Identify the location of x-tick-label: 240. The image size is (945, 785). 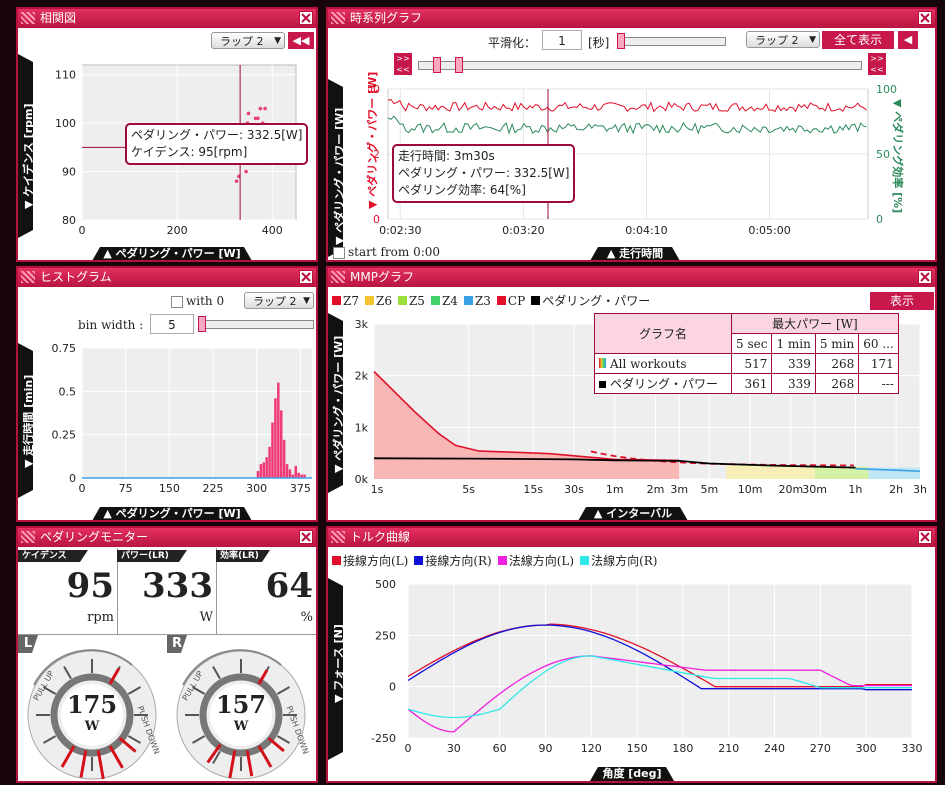
(774, 748).